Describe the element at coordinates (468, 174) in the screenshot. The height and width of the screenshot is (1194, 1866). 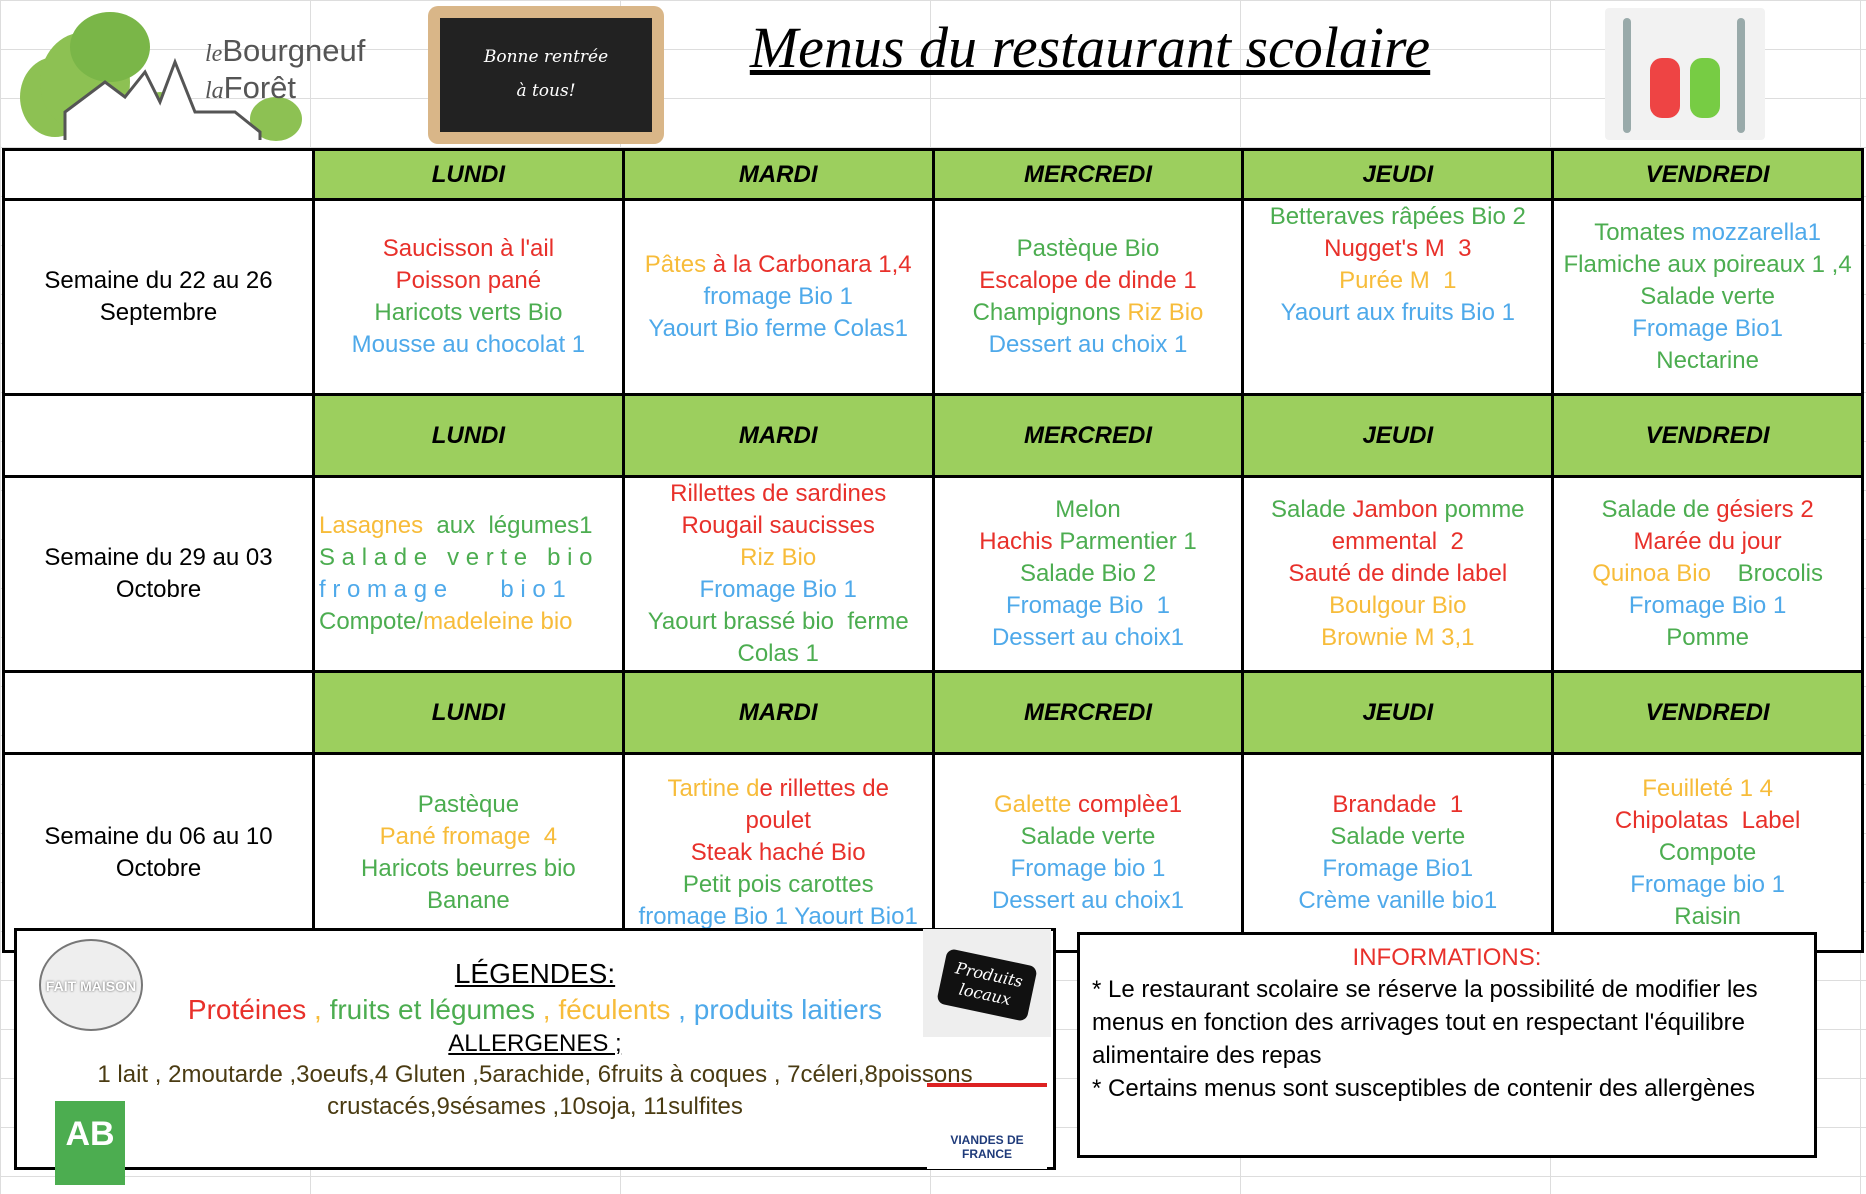
I see `day-header: LUNDI` at that location.